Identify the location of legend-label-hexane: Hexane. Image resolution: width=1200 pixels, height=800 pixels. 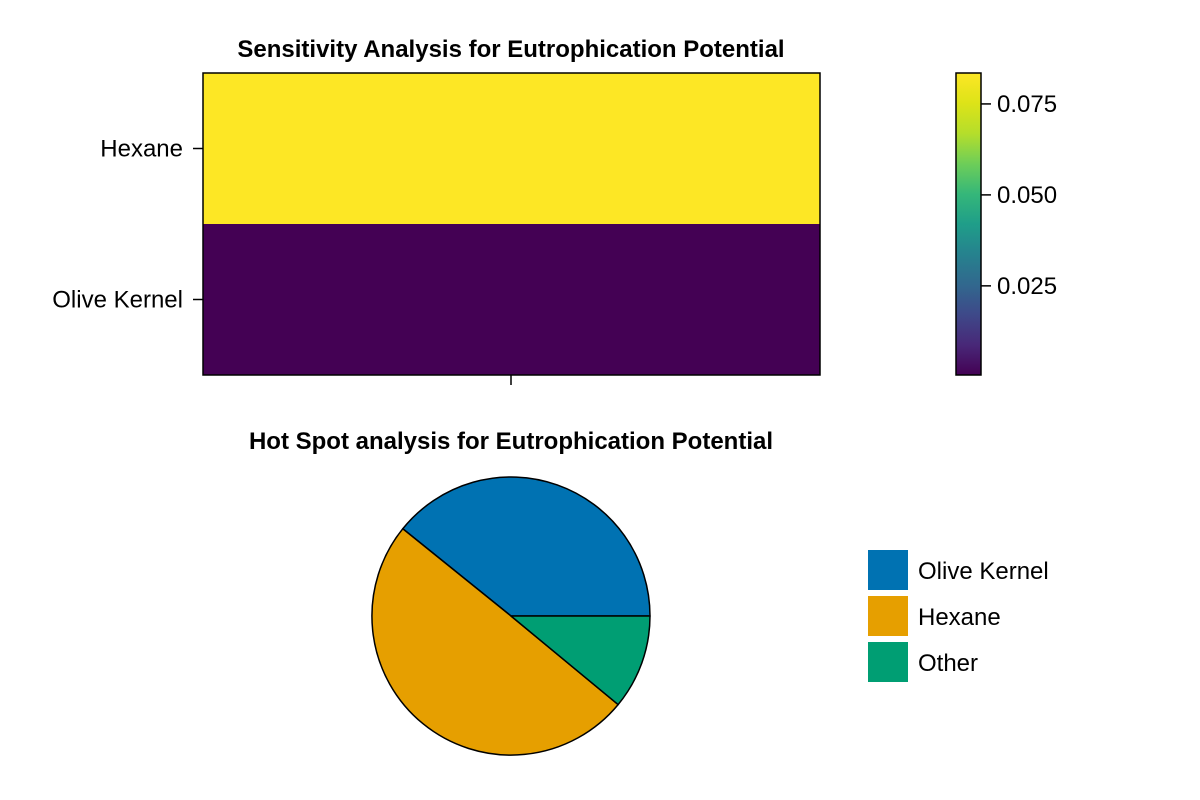
(959, 617).